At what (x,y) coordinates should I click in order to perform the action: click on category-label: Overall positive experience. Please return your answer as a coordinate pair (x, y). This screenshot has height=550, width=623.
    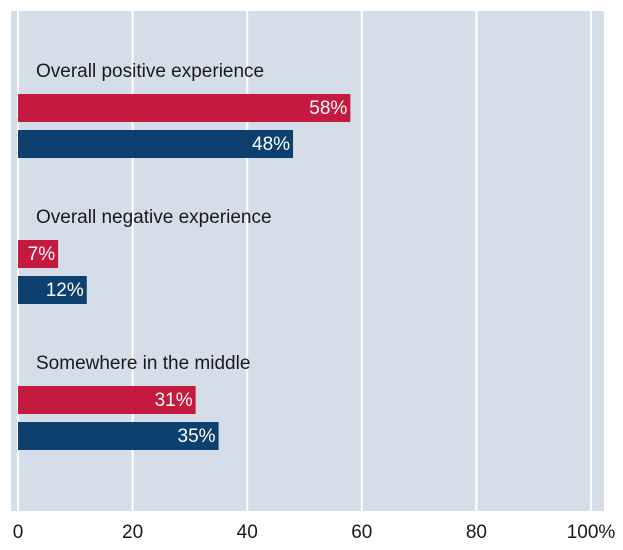
    Looking at the image, I should click on (150, 71).